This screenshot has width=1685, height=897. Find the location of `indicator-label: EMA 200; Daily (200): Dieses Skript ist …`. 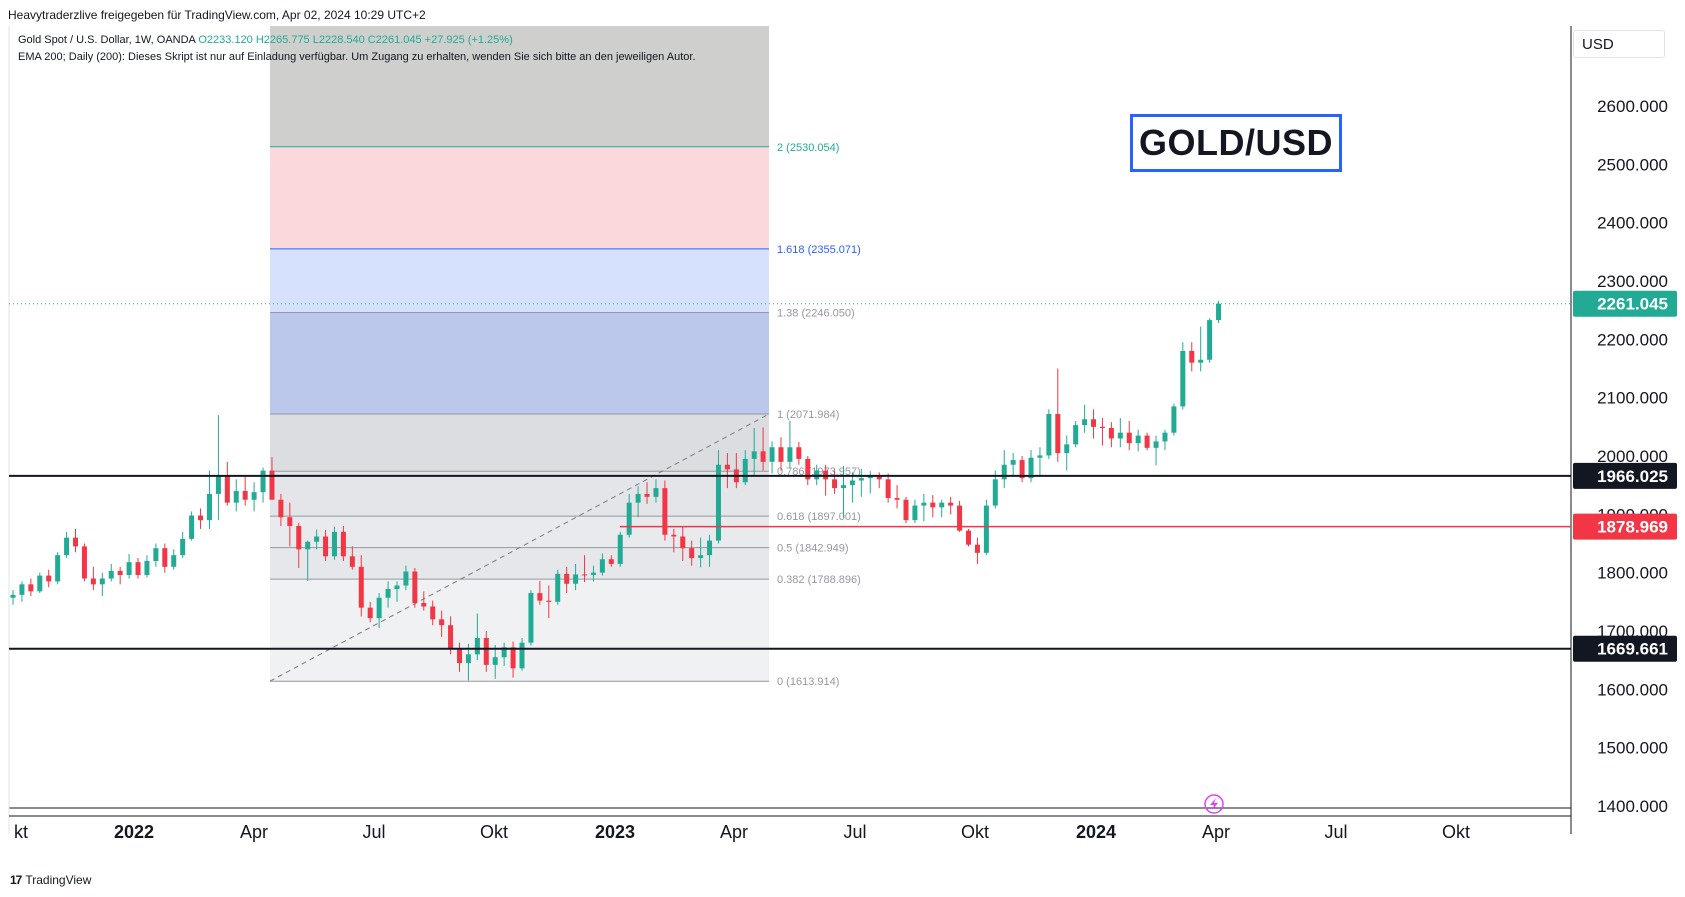

indicator-label: EMA 200; Daily (200): Dieses Skript ist … is located at coordinates (357, 57).